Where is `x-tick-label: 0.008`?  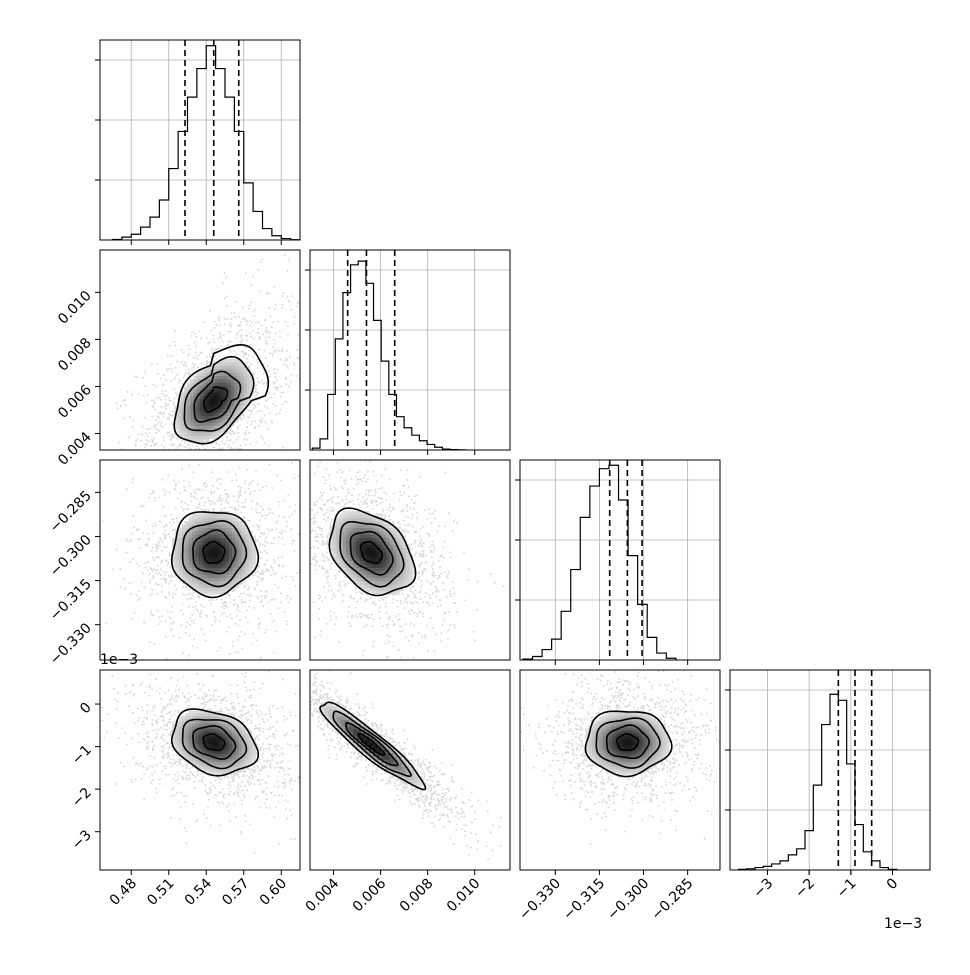
x-tick-label: 0.008 is located at coordinates (417, 896).